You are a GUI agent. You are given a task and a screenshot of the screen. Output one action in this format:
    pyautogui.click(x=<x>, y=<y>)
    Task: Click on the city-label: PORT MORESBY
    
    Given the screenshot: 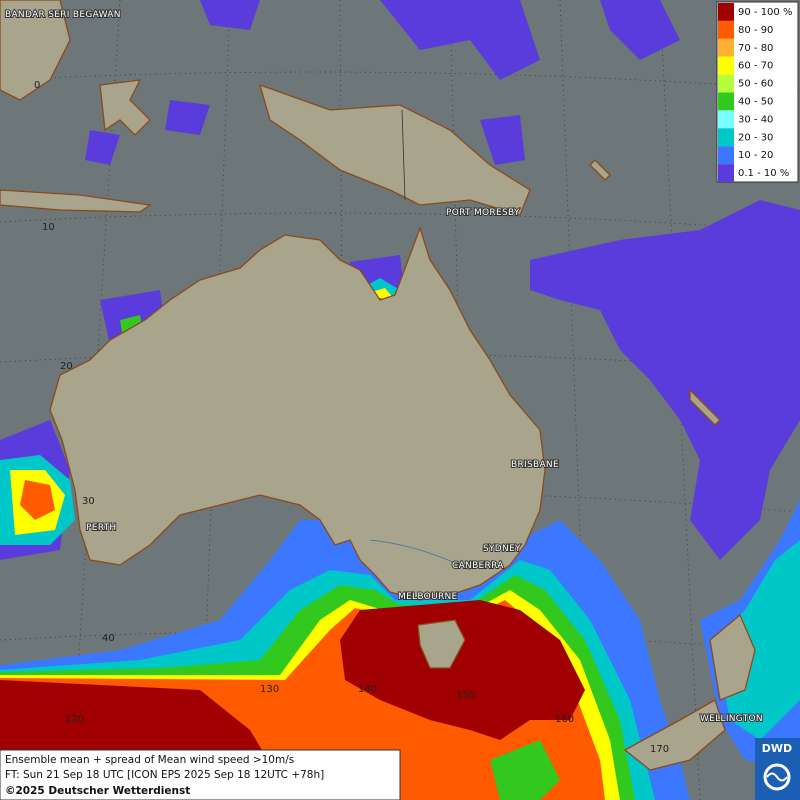 What is the action you would take?
    pyautogui.click(x=483, y=213)
    